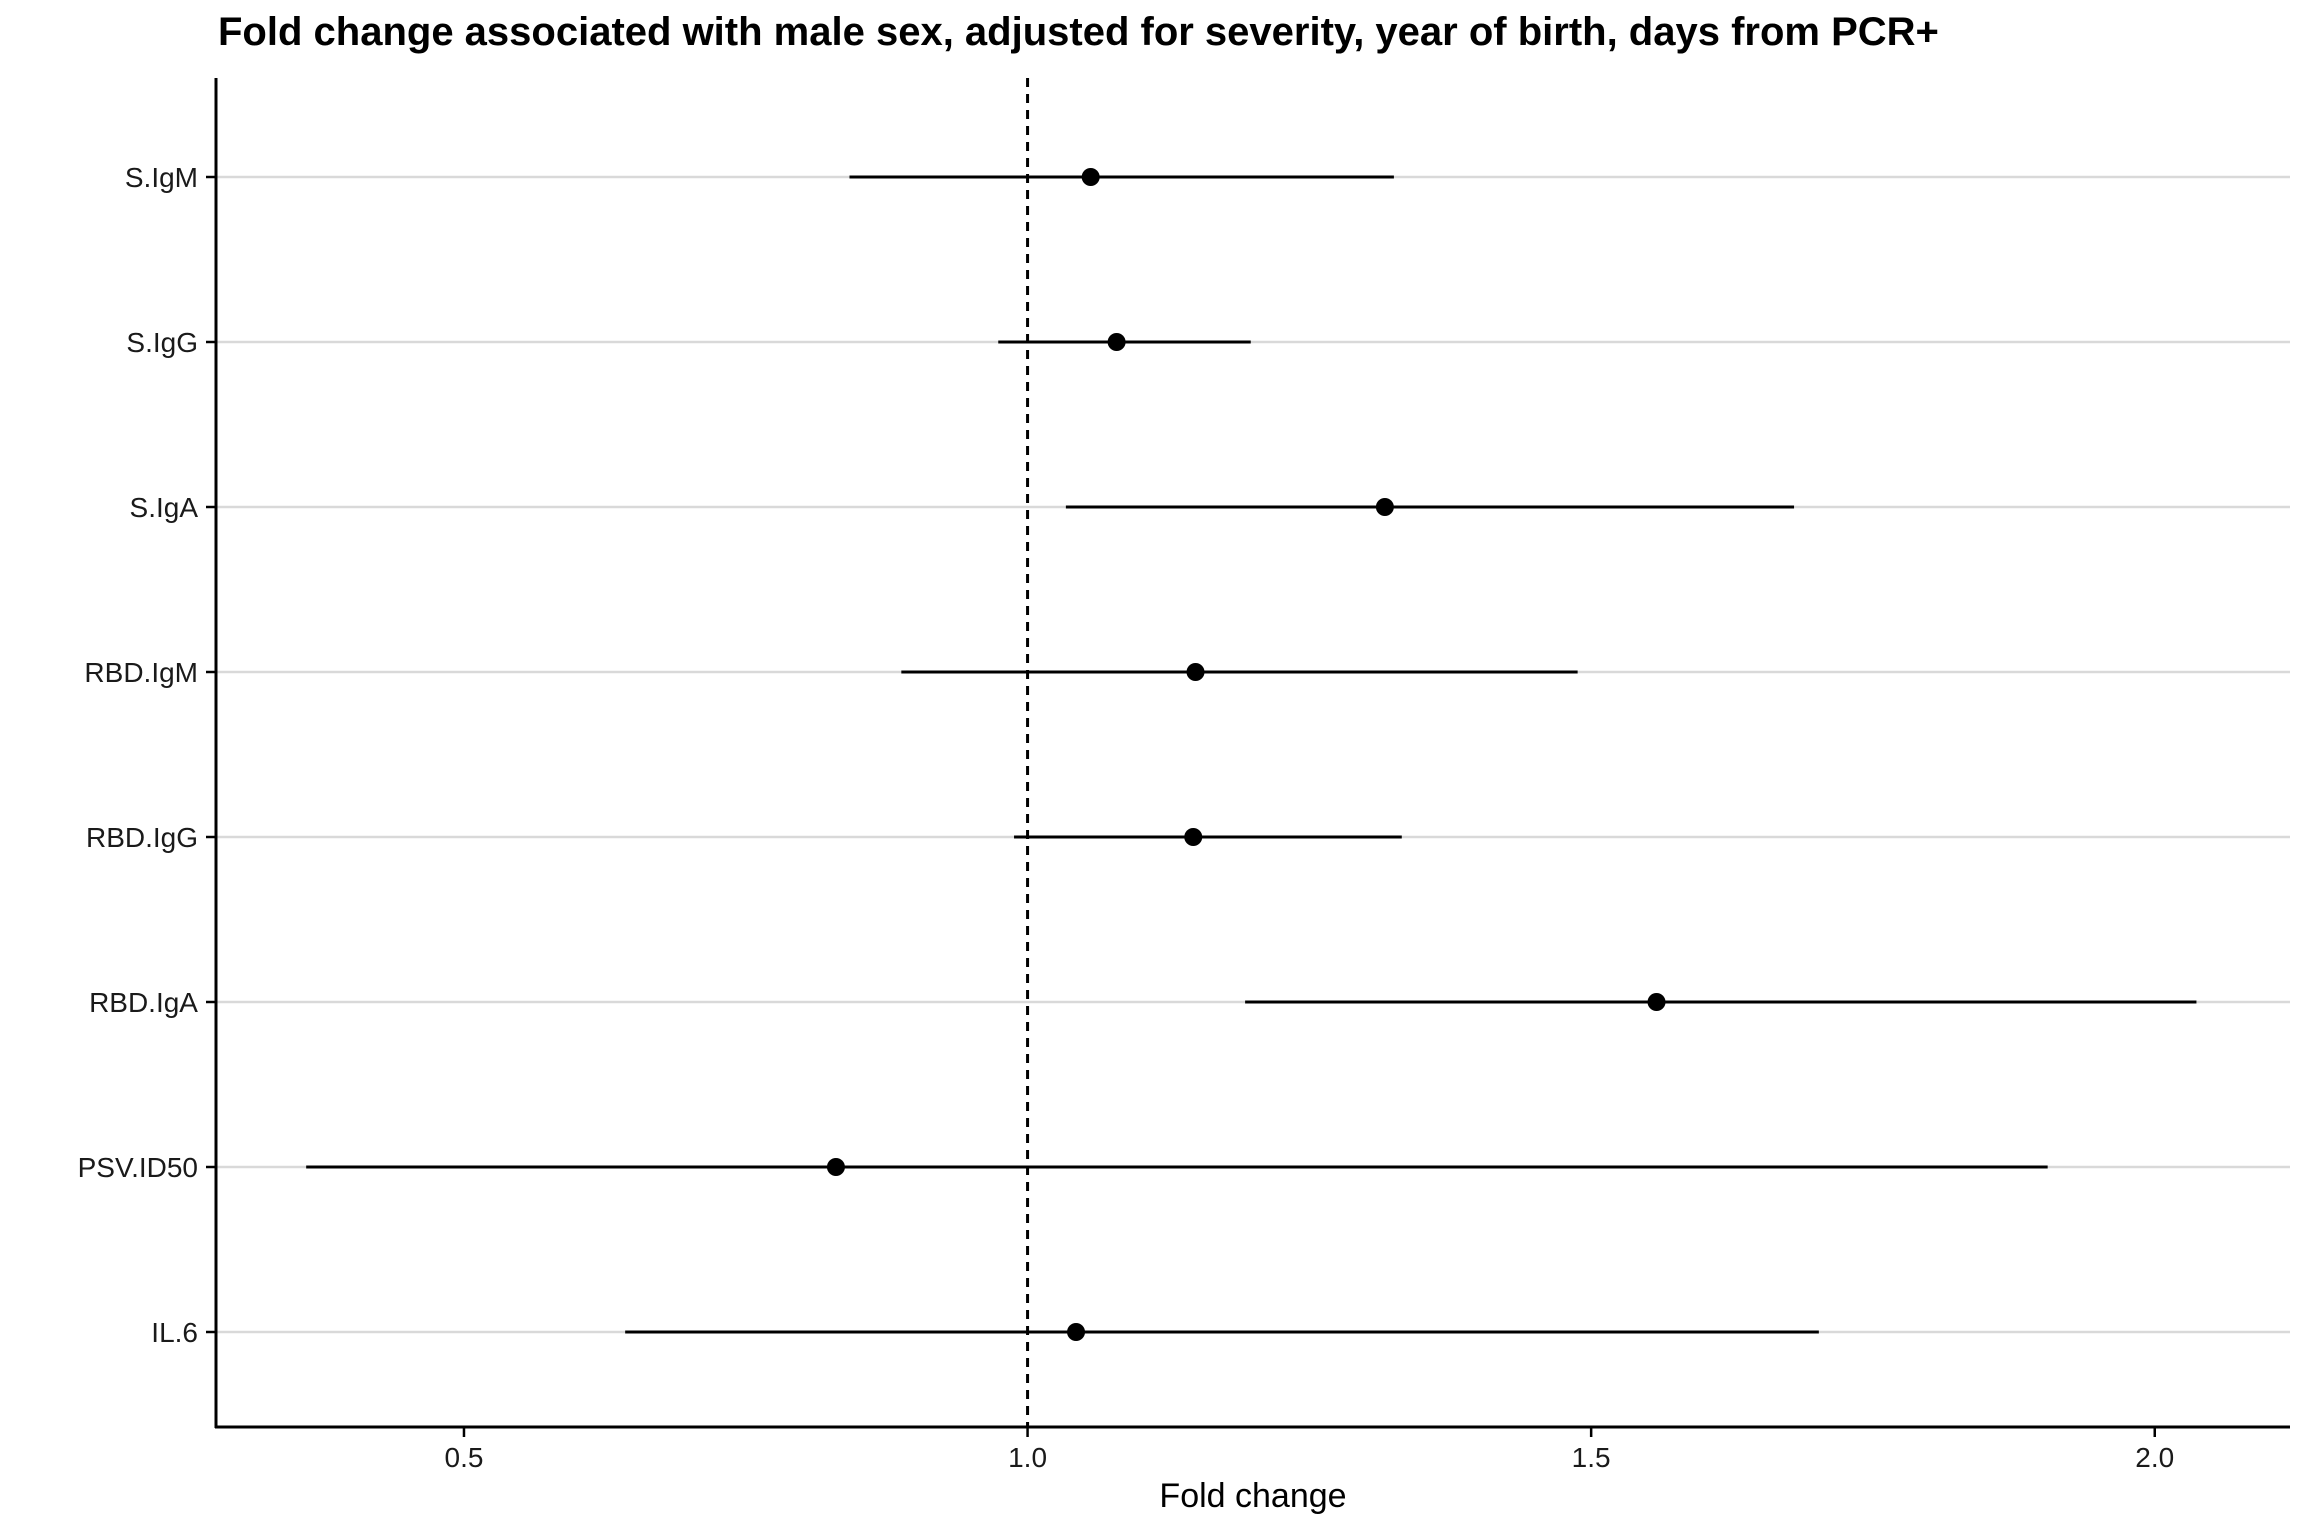 The height and width of the screenshot is (1536, 2304). Describe the element at coordinates (164, 507) in the screenshot. I see `y-tick-label: S.IgA` at that location.